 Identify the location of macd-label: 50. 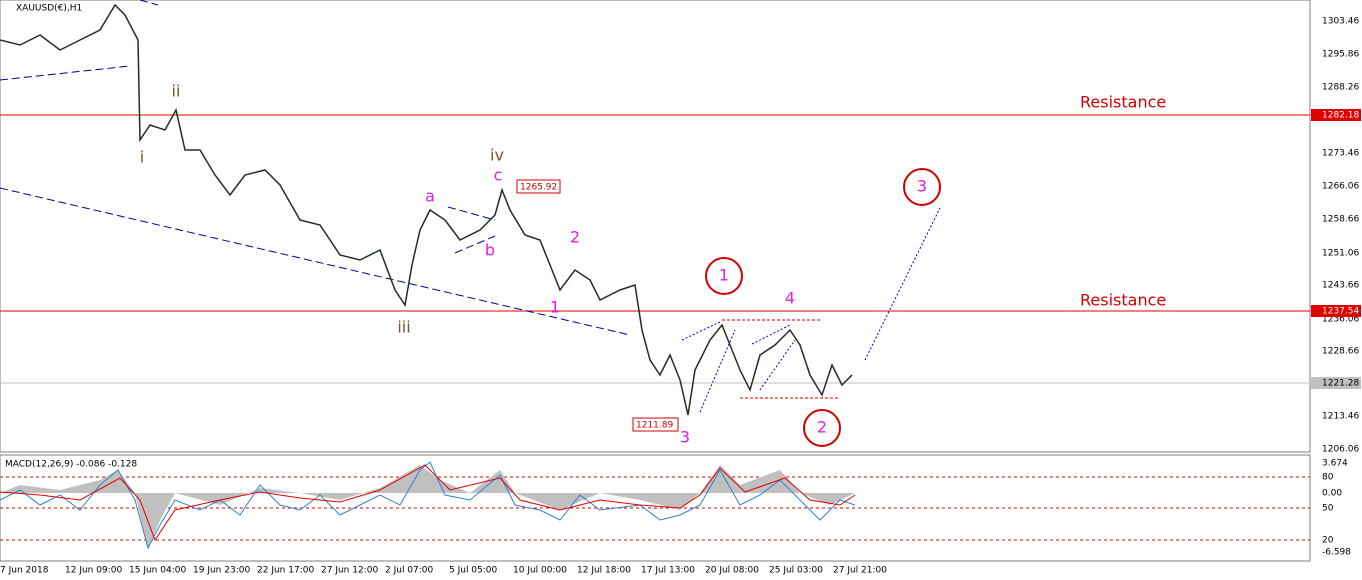
(1328, 509).